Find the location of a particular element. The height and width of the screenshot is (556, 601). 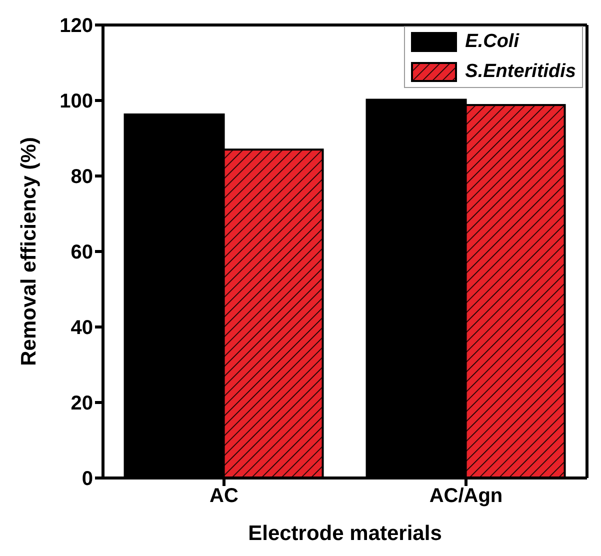

y-tick-label: 60 is located at coordinates (81, 253).